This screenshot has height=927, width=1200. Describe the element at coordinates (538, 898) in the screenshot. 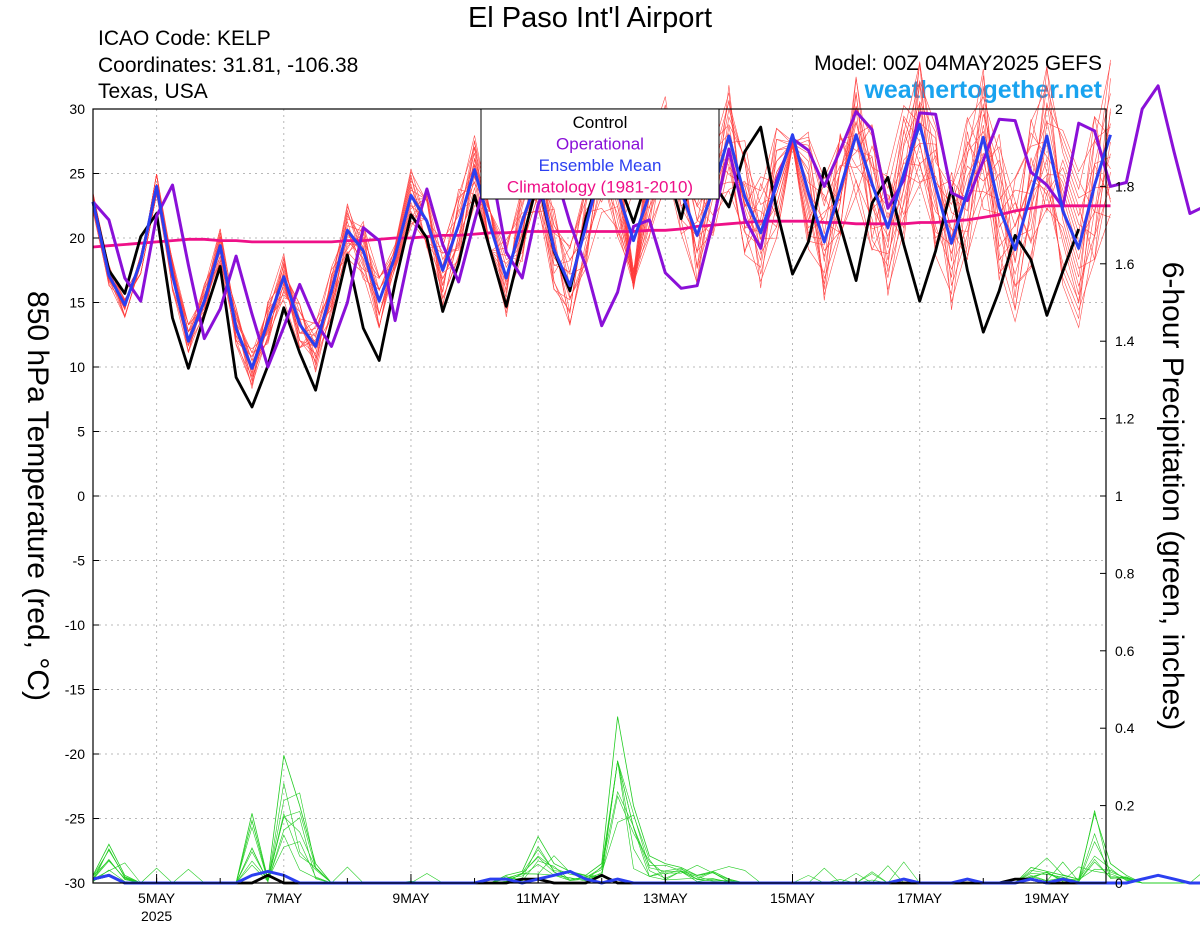

I see `x-tick-label: 11MAY` at that location.